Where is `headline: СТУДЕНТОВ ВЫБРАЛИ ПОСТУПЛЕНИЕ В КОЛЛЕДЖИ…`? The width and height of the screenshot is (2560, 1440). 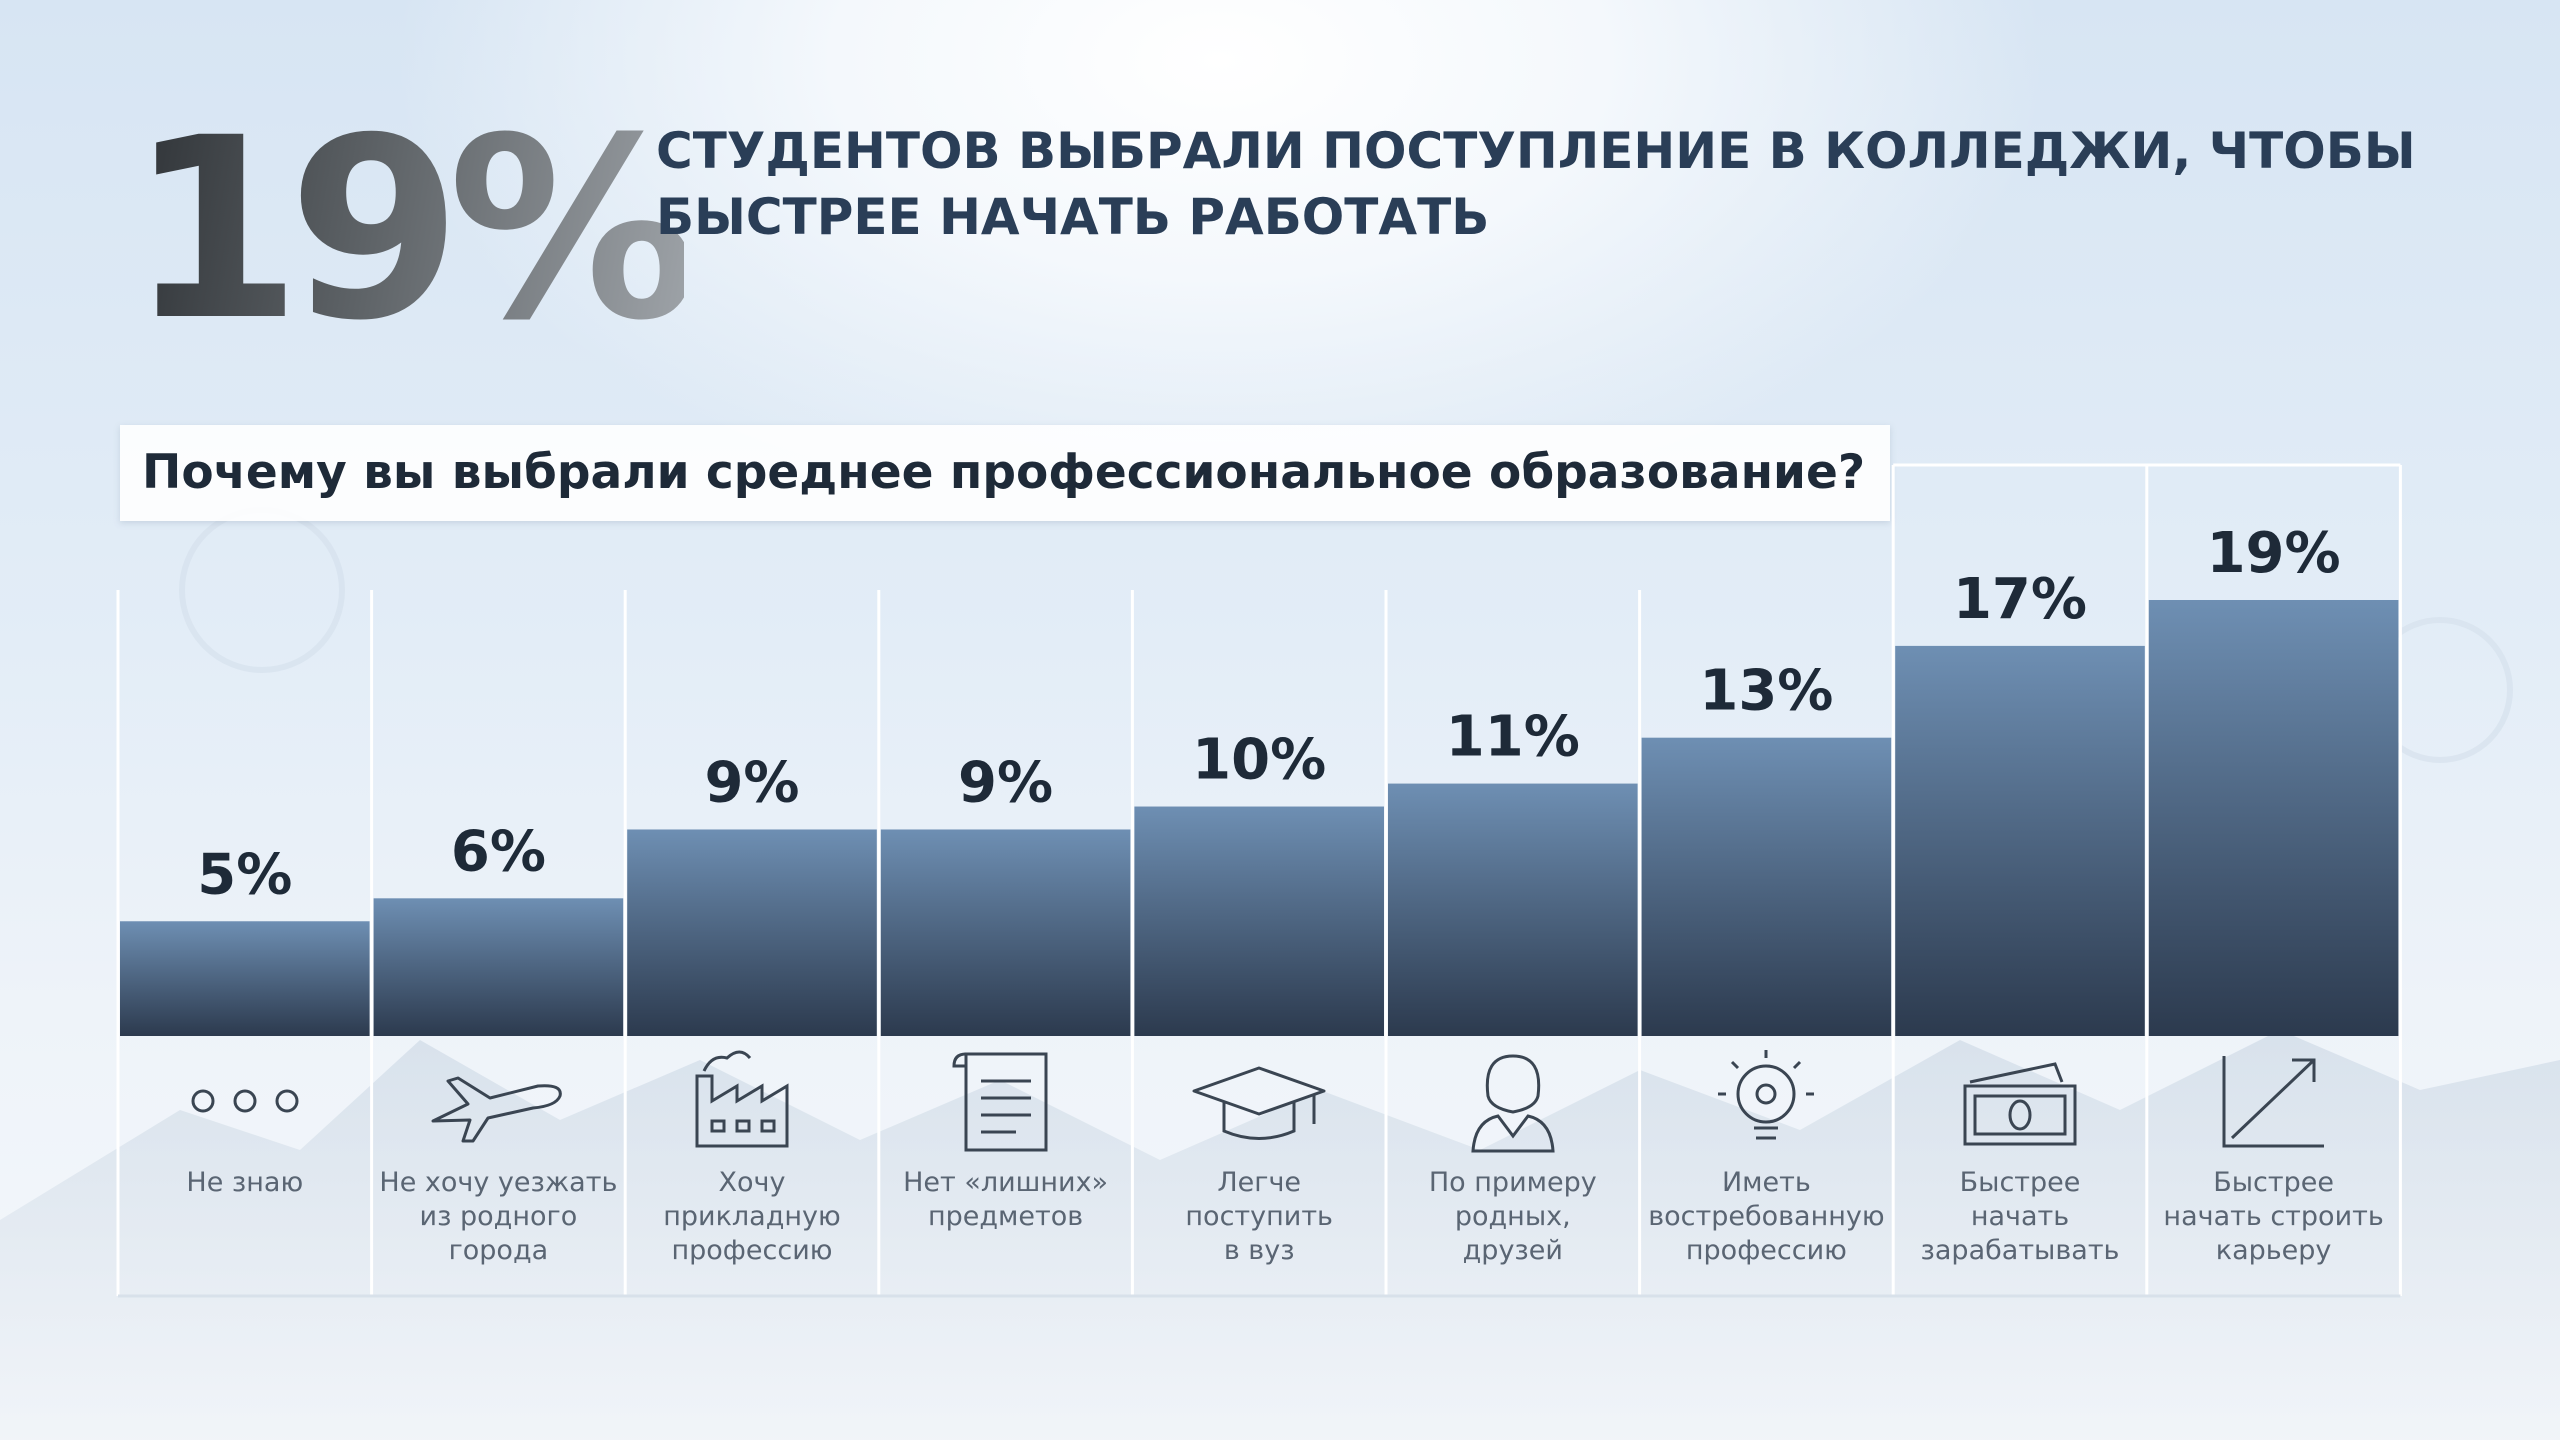
headline: СТУДЕНТОВ ВЫБРАЛИ ПОСТУПЛЕНИЕ В КОЛЛЕДЖИ… is located at coordinates (1536, 184).